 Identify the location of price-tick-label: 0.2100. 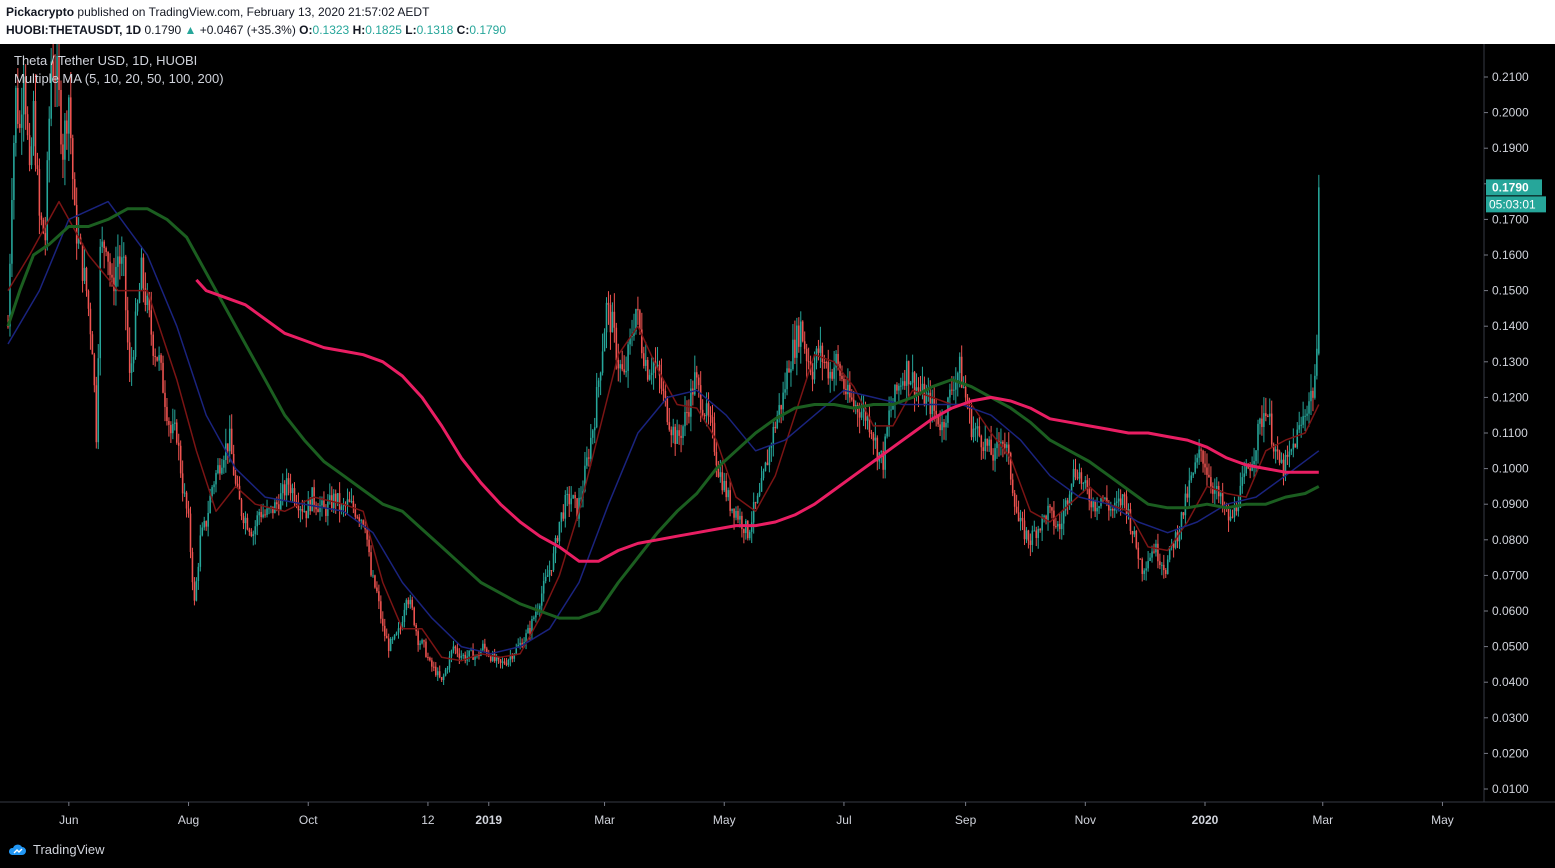
(1510, 77).